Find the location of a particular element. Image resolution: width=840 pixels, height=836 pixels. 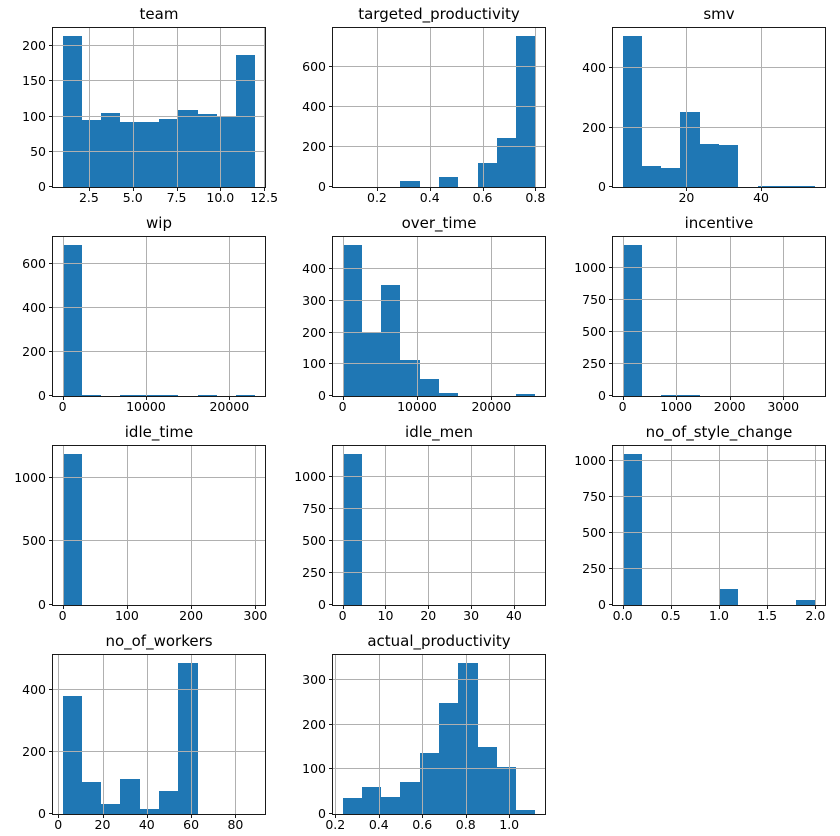

plot-area: 0.0 0.5 1.0 1.5 2.0 0 250 500 750 1000 is located at coordinates (700, 534).